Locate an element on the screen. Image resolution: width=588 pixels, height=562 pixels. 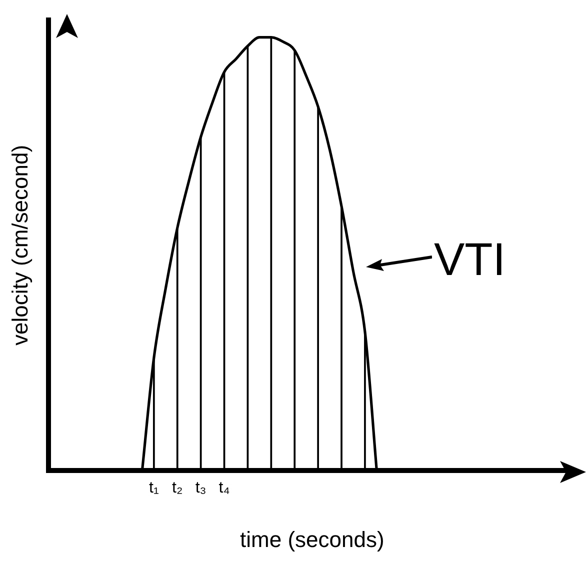
x-tick-label: t₃ is located at coordinates (200, 487).